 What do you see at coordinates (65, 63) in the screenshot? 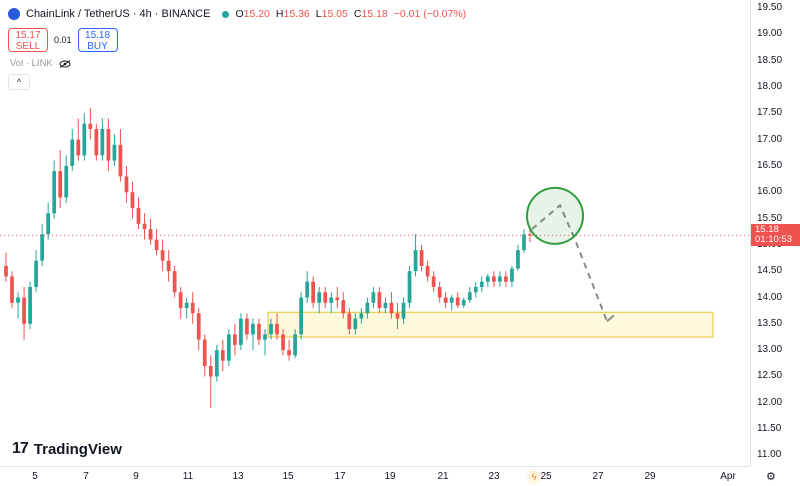
I see `eye-hidden-icon` at bounding box center [65, 63].